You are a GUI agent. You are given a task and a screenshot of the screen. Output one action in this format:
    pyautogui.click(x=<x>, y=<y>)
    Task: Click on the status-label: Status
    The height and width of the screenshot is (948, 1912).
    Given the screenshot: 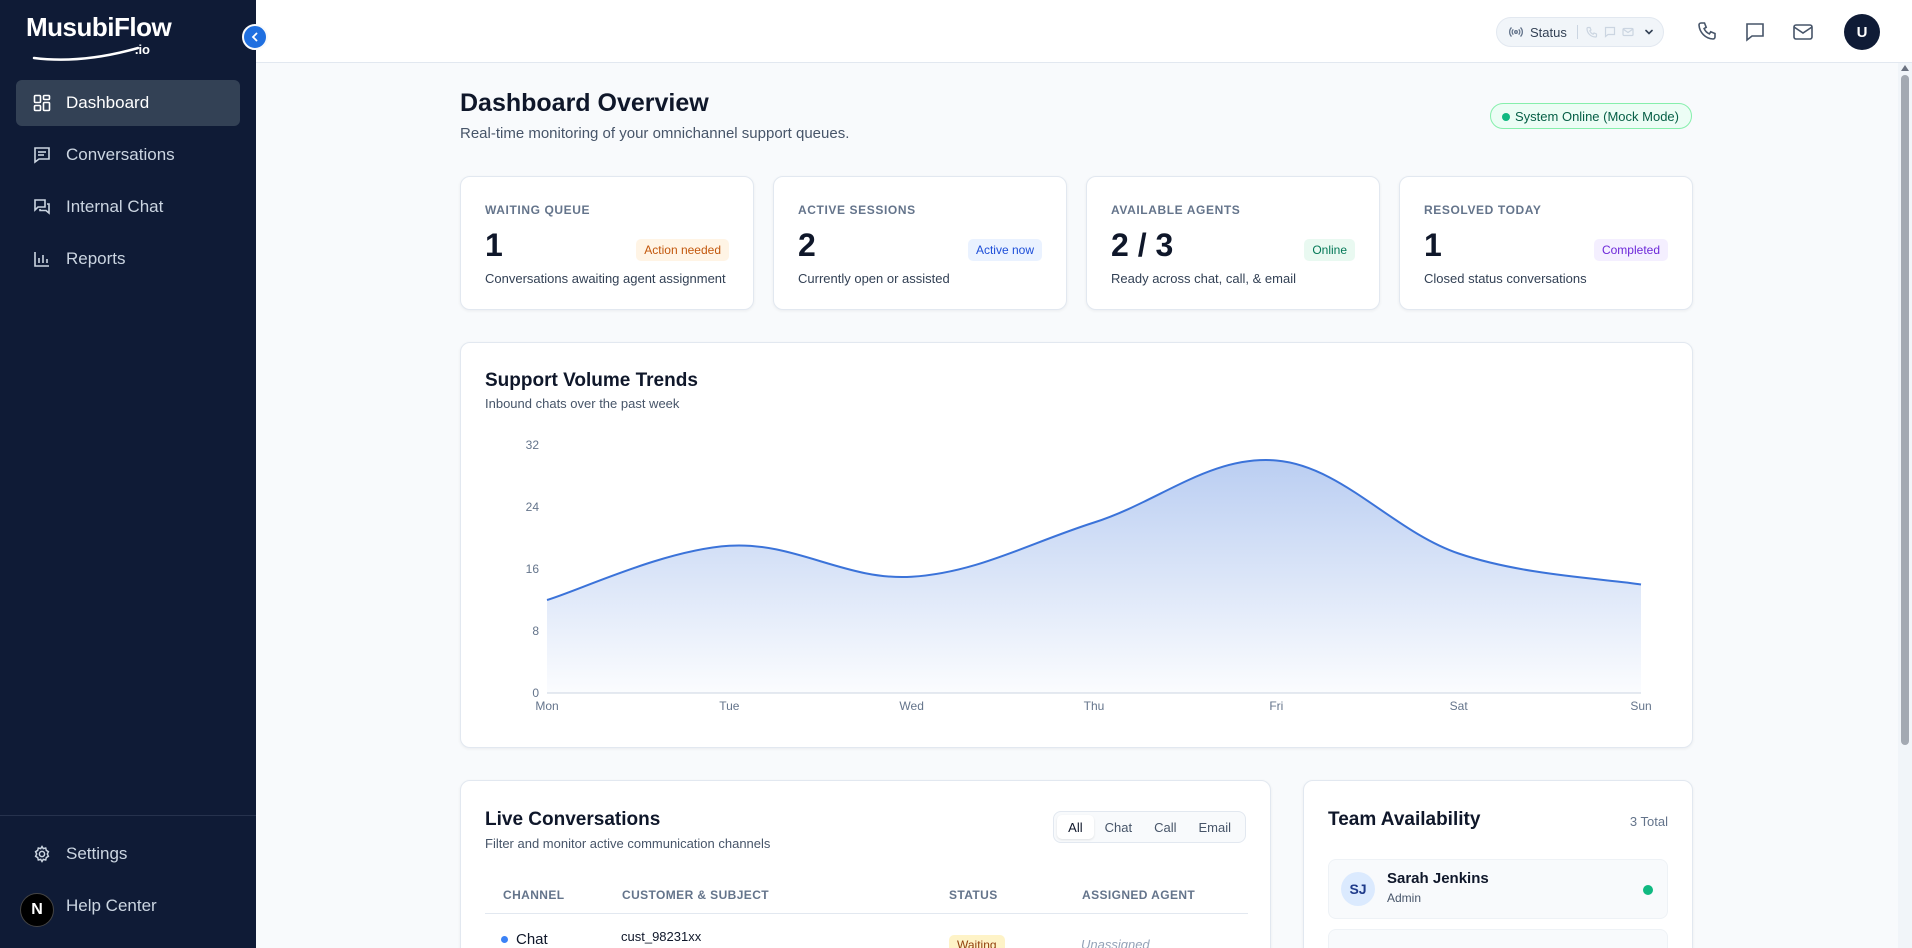 What is the action you would take?
    pyautogui.click(x=1548, y=32)
    